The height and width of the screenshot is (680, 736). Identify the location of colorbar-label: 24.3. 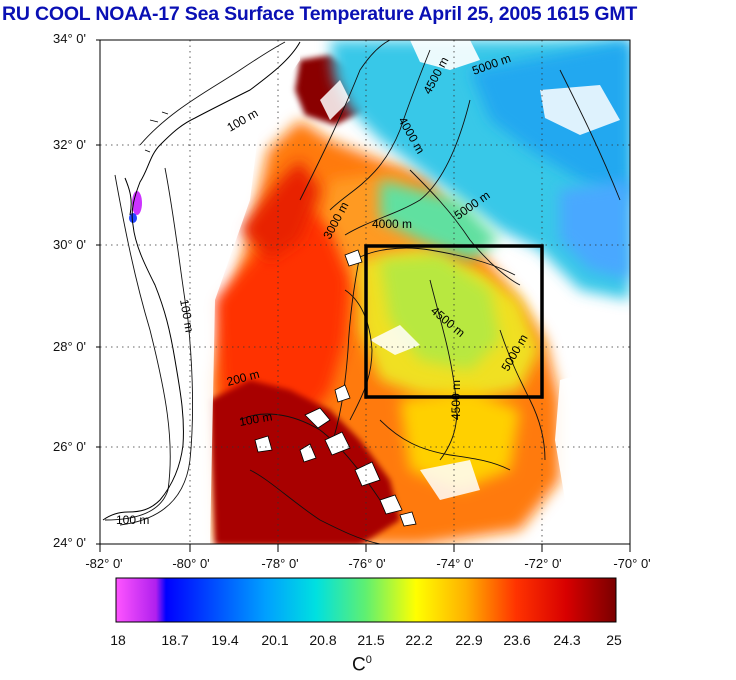
(567, 640).